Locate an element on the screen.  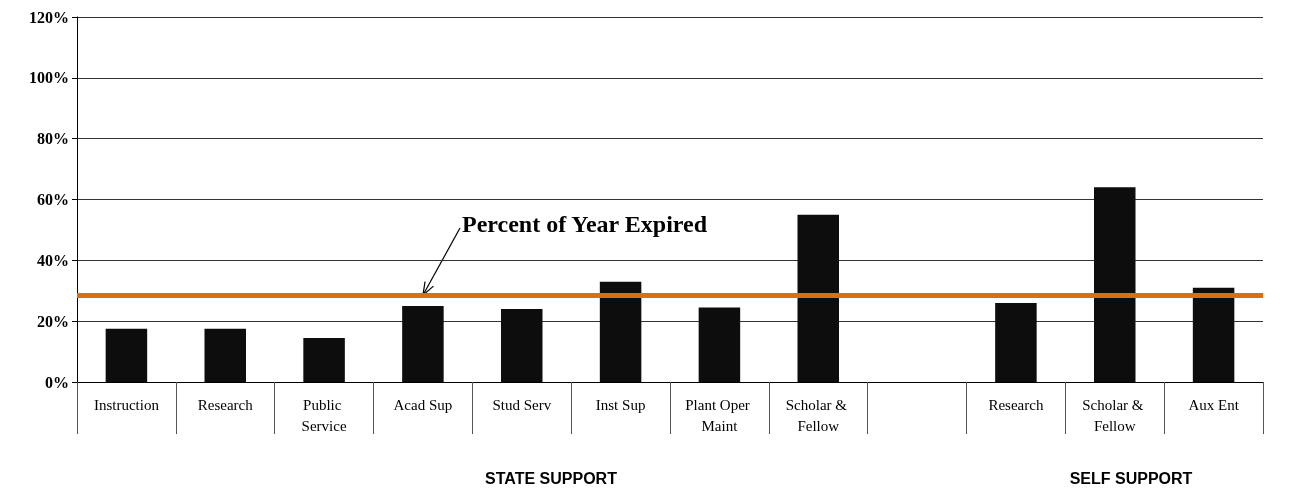
x-tick-label: Instruction is located at coordinates (126, 404).